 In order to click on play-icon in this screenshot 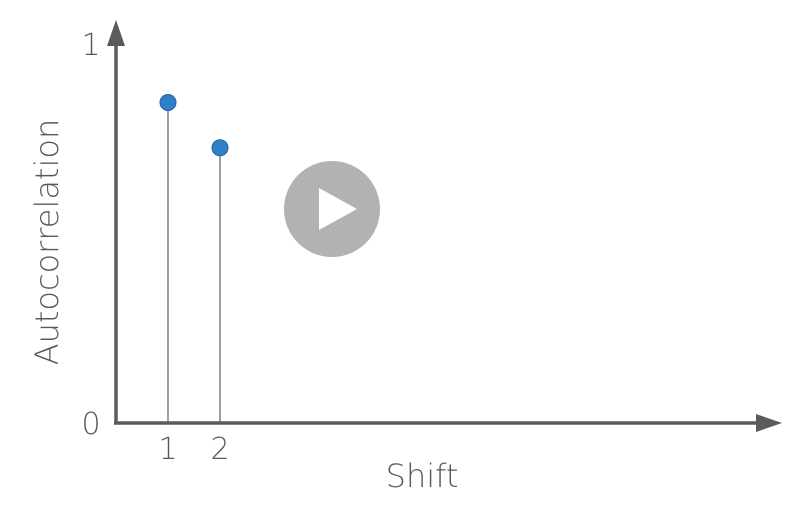, I will do `click(338, 209)`.